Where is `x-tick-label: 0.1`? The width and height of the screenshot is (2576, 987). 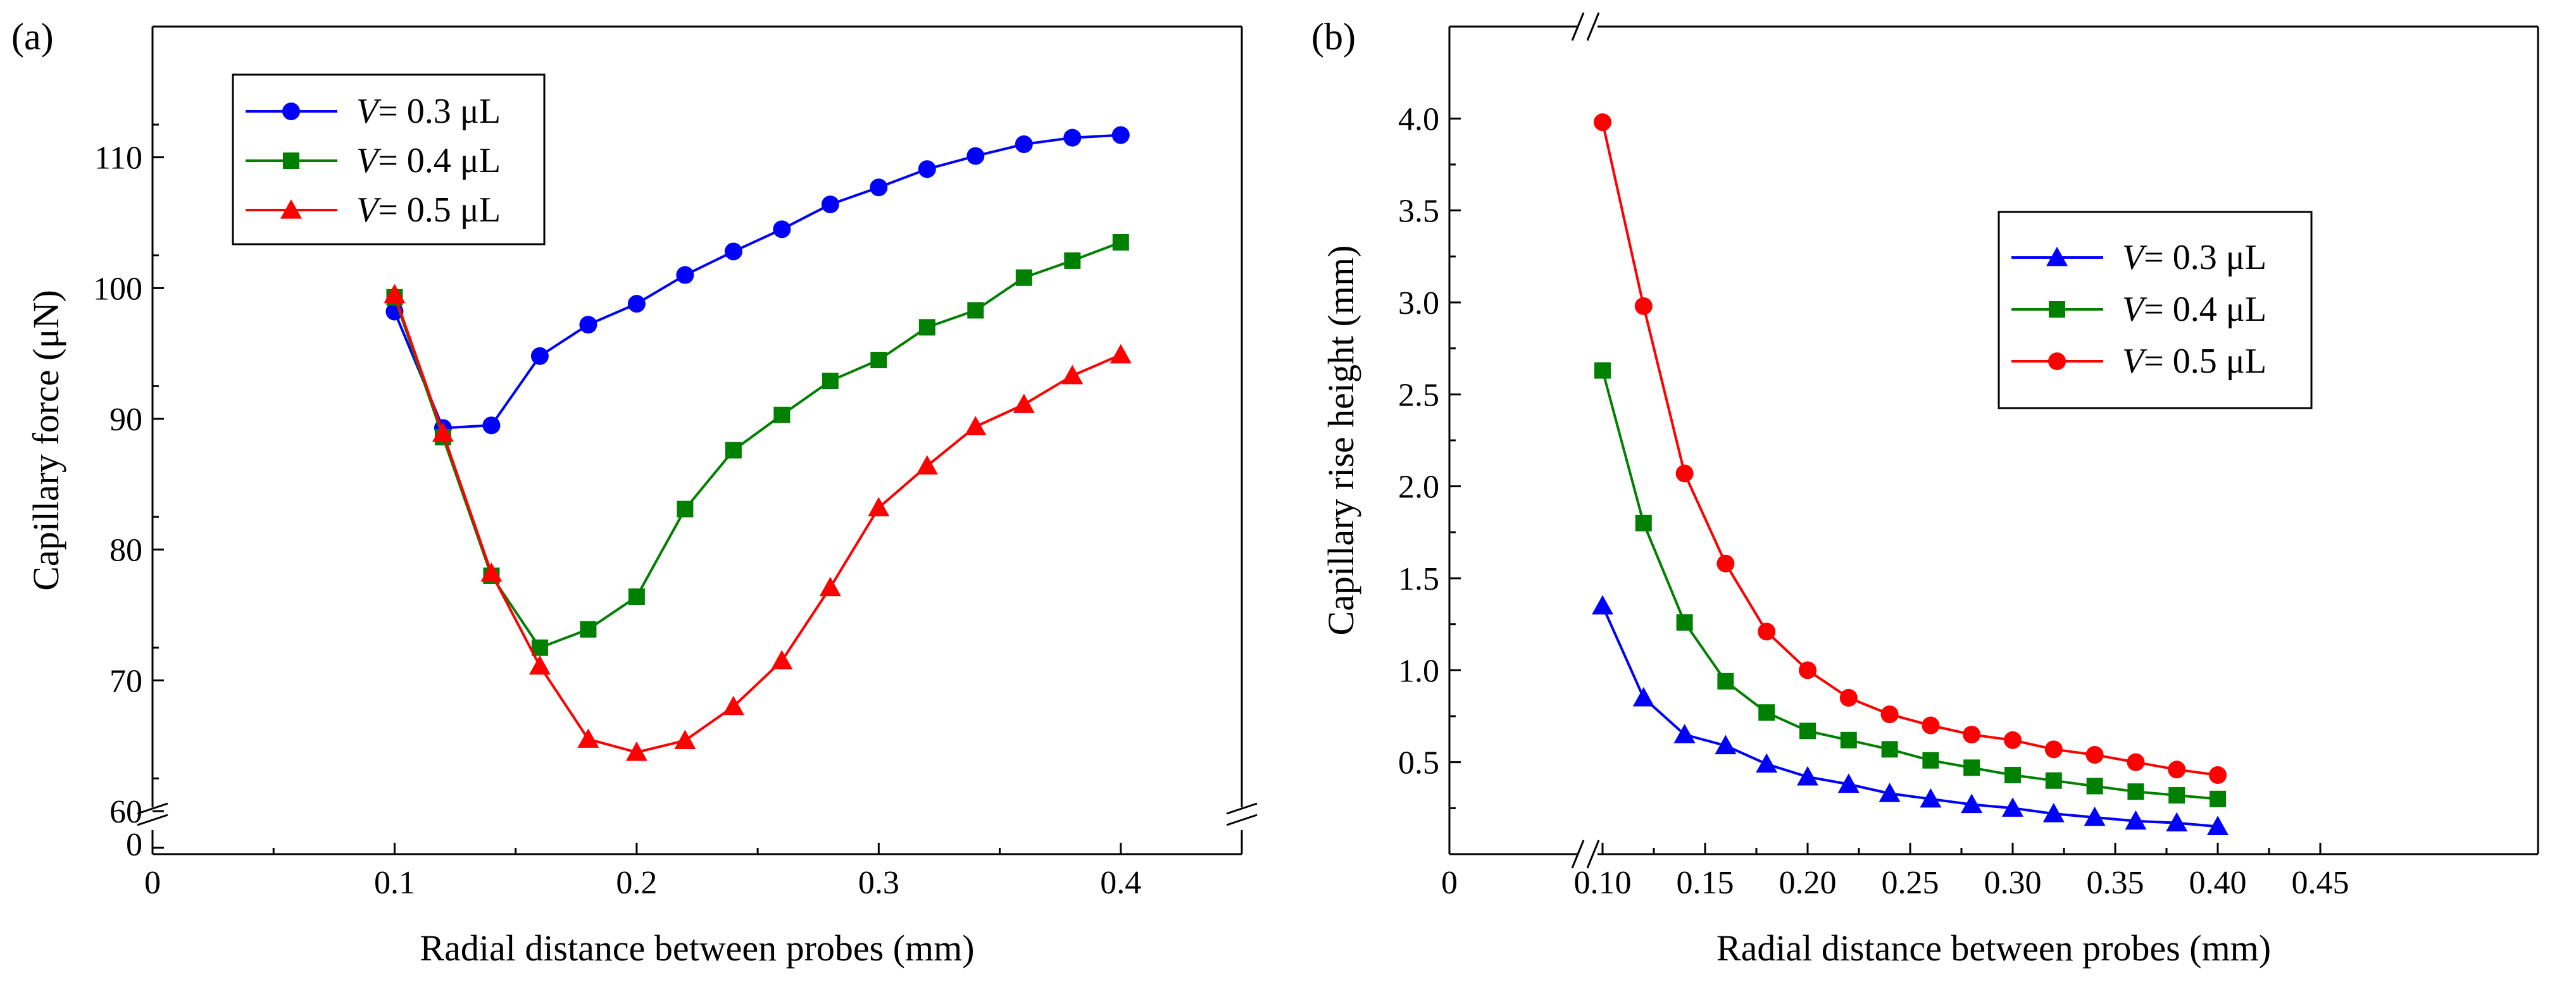 x-tick-label: 0.1 is located at coordinates (394, 883).